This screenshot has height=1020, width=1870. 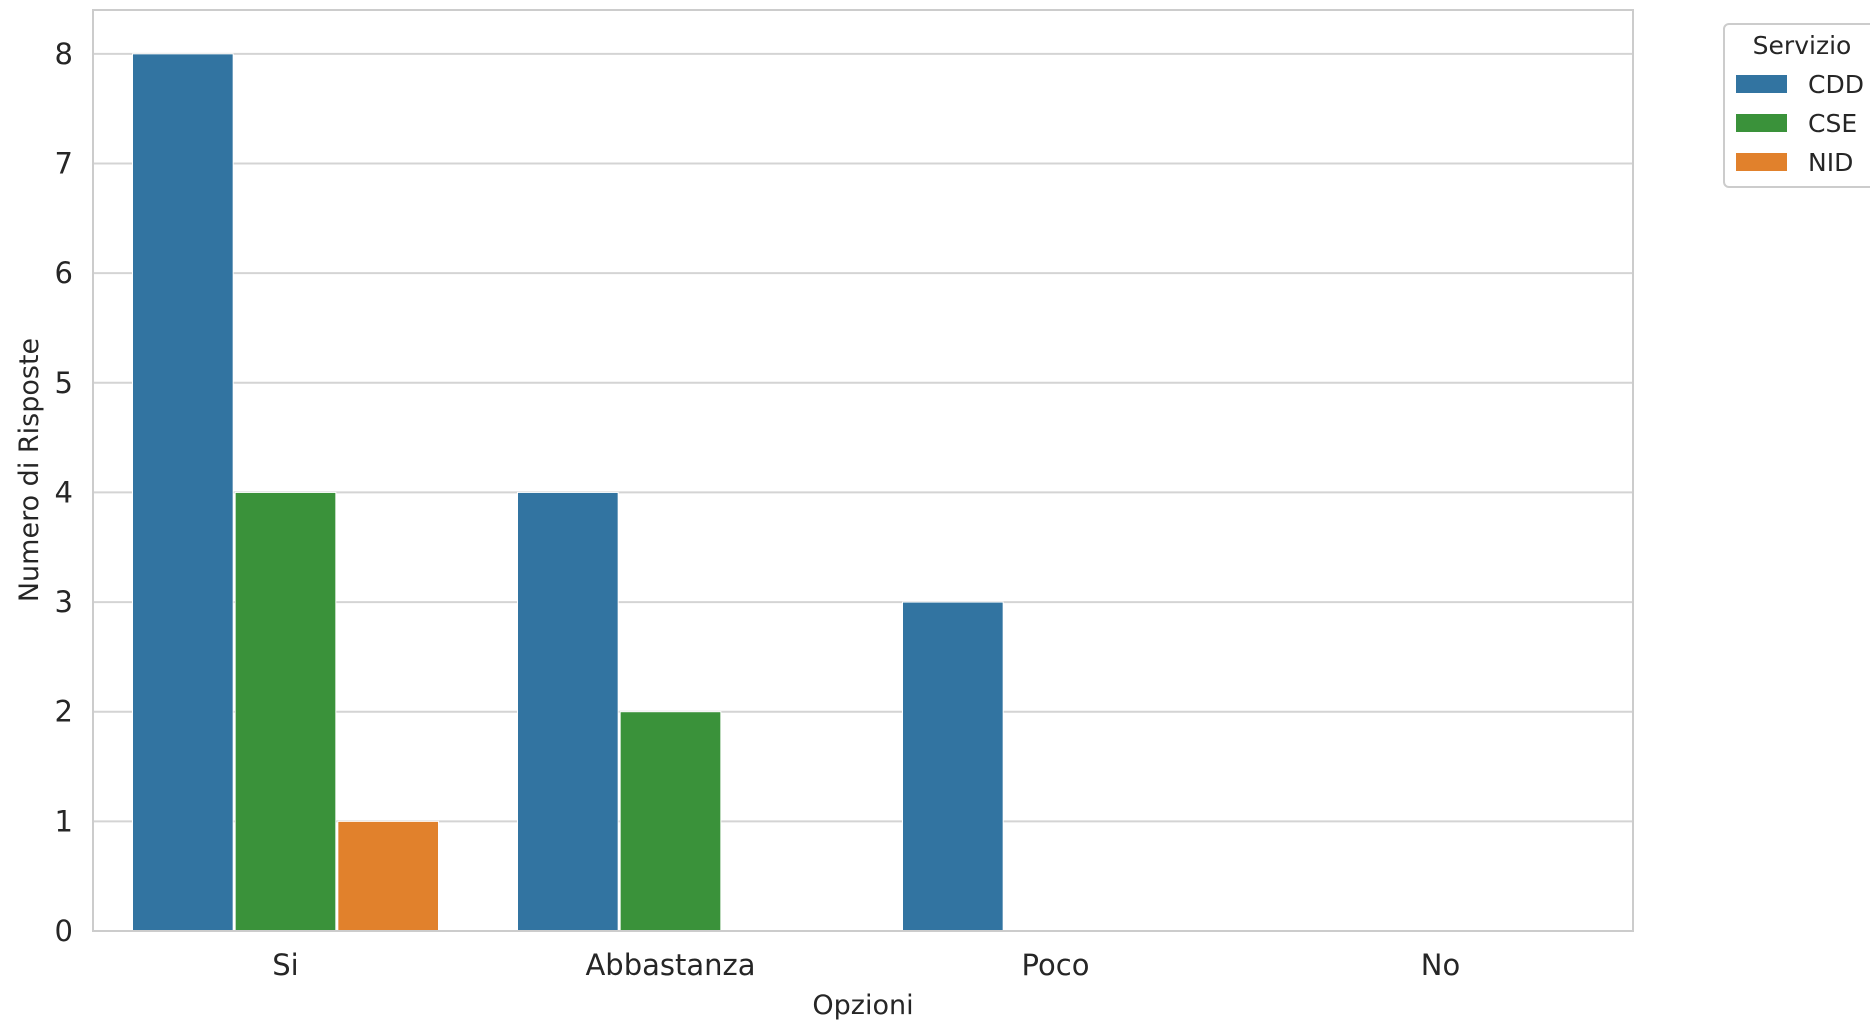 What do you see at coordinates (568, 711) in the screenshot?
I see `bar-cdd-abbastanza` at bounding box center [568, 711].